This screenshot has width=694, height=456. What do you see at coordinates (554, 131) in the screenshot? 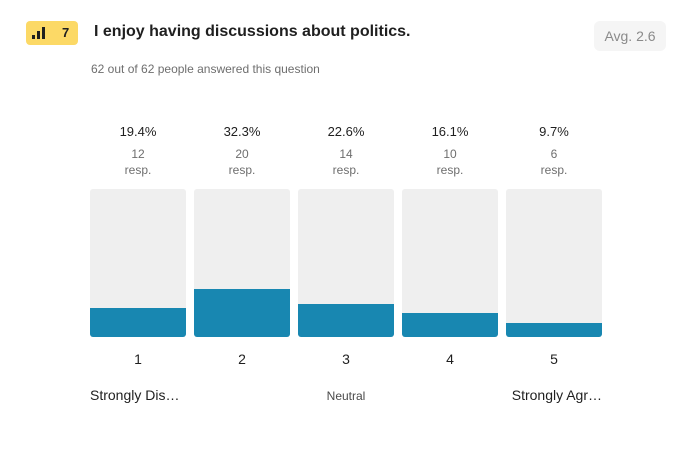
I see `bar-percent-label: 9.7%` at bounding box center [554, 131].